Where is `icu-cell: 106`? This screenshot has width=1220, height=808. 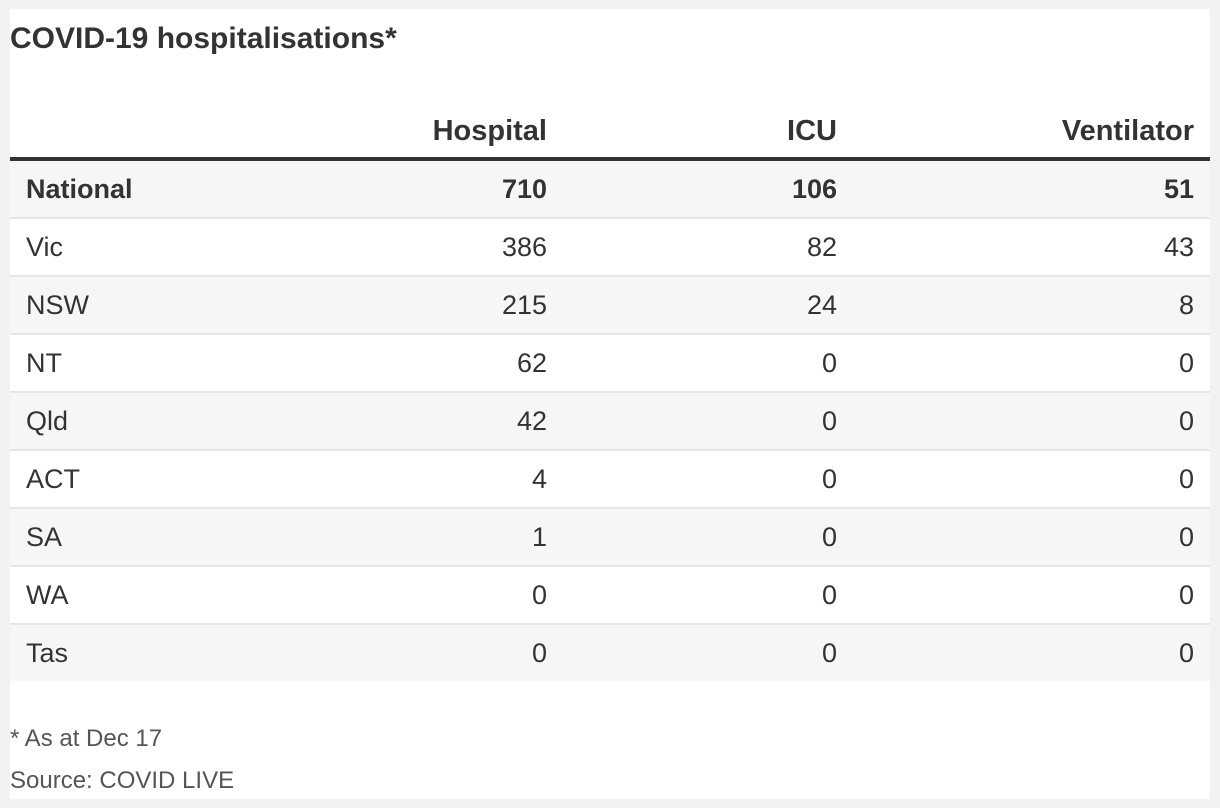 icu-cell: 106 is located at coordinates (708, 189).